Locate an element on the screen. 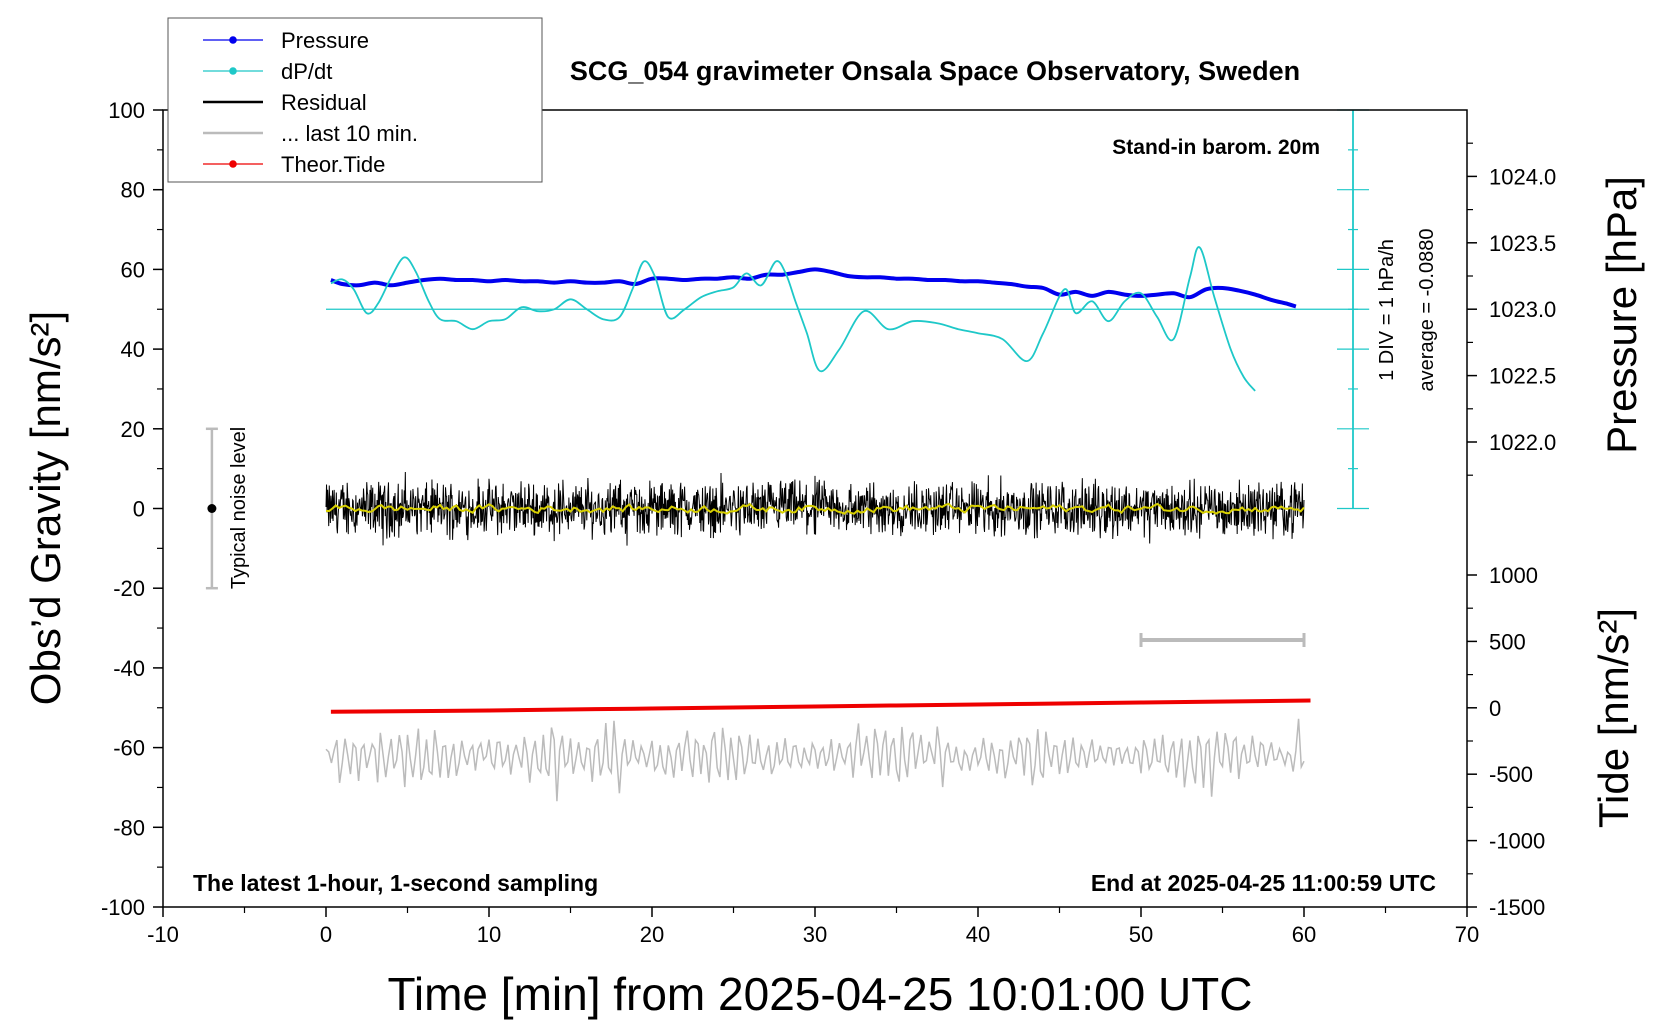  stand-in-barometer-note: Stand-in barom. 20m is located at coordinates (1216, 147).